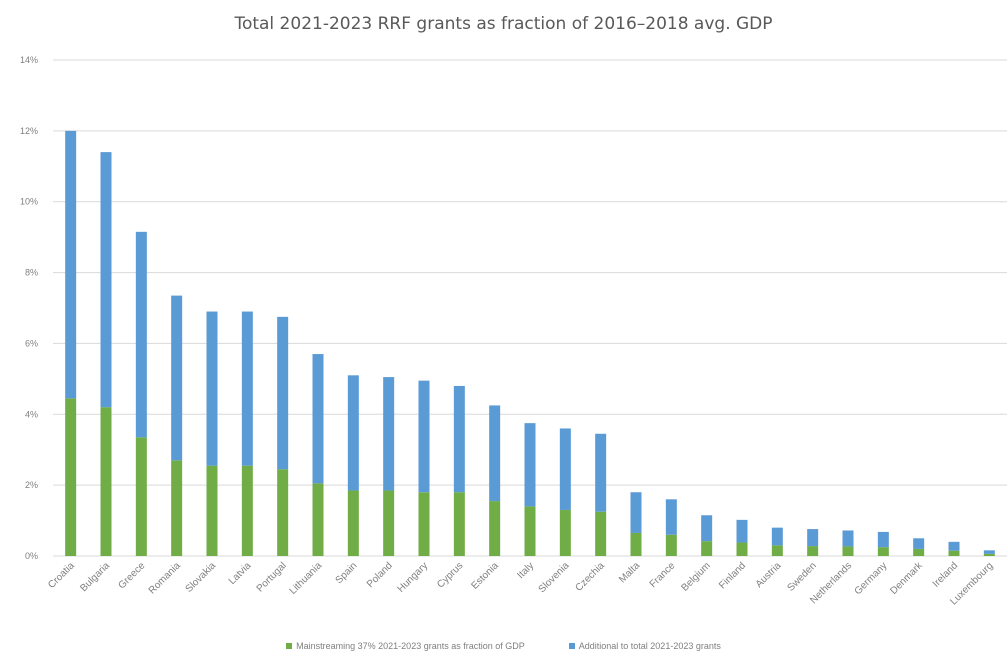 This screenshot has width=1007, height=666. I want to click on x-category-label: Czechia, so click(590, 577).